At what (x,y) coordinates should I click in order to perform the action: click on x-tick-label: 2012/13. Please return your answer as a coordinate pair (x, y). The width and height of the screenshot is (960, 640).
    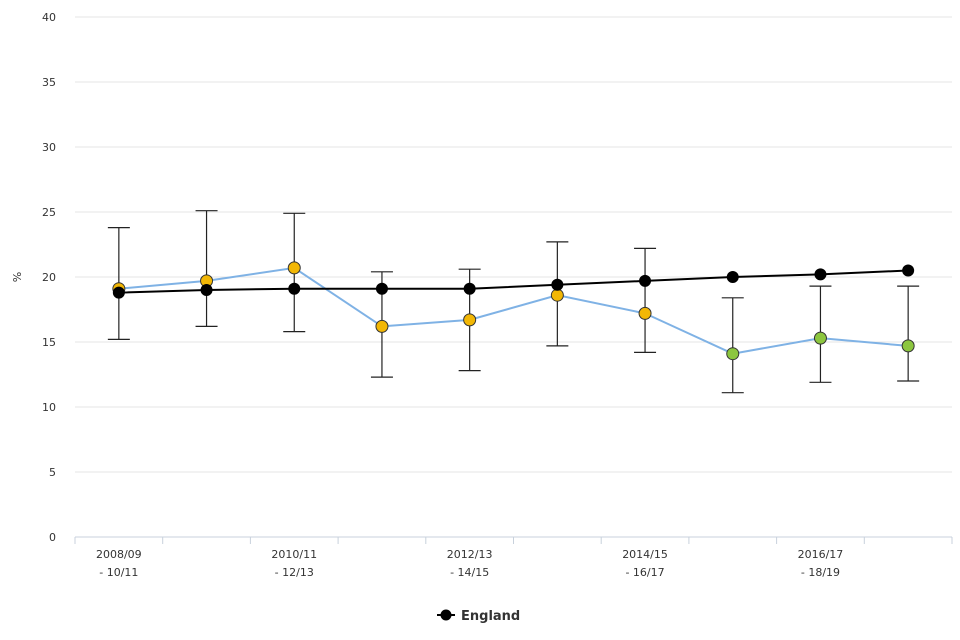
    Looking at the image, I should click on (470, 554).